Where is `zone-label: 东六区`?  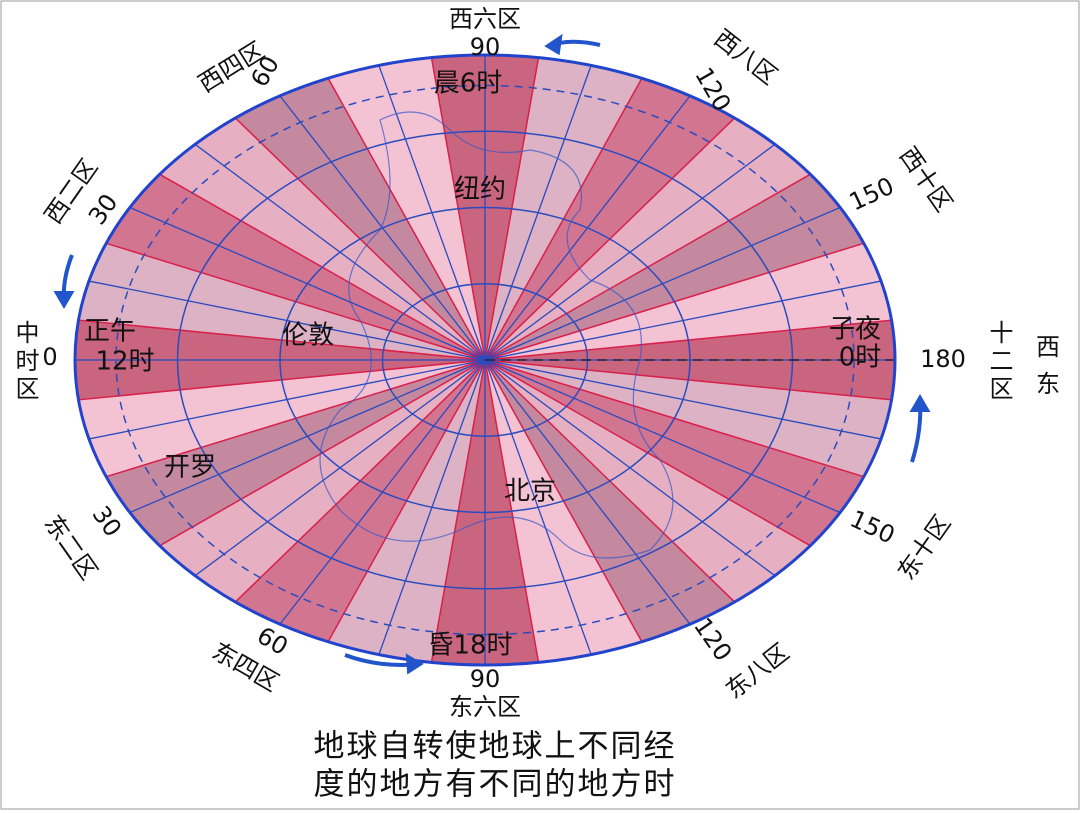
zone-label: 东六区 is located at coordinates (485, 707).